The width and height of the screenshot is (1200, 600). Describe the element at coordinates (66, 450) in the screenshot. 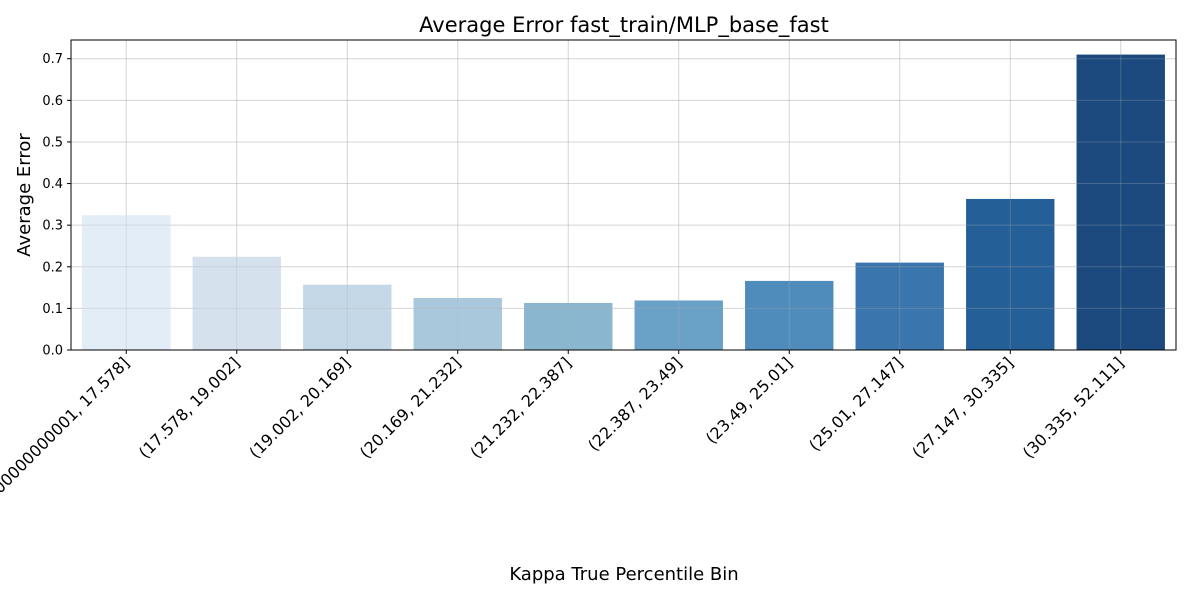

I see `x-tick-label: (12.844000000000001, 17.578]` at that location.